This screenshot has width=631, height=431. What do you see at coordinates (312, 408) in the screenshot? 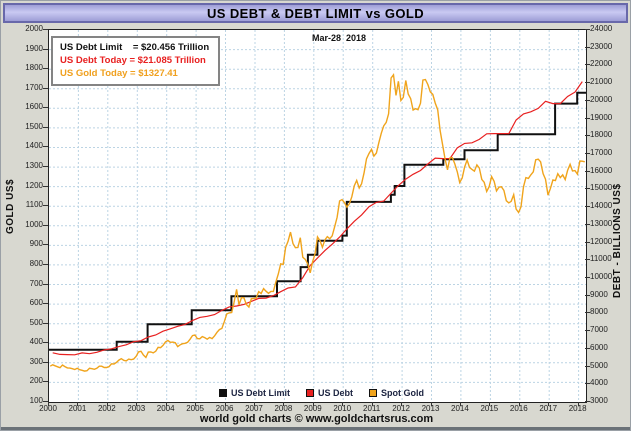
I see `x-axis-tick-label: 2009` at bounding box center [312, 408].